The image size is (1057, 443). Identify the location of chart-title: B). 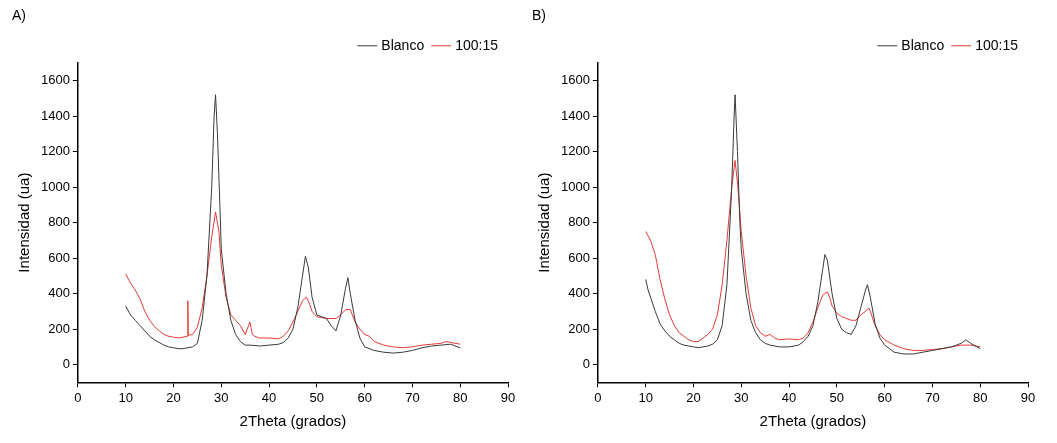
(539, 15).